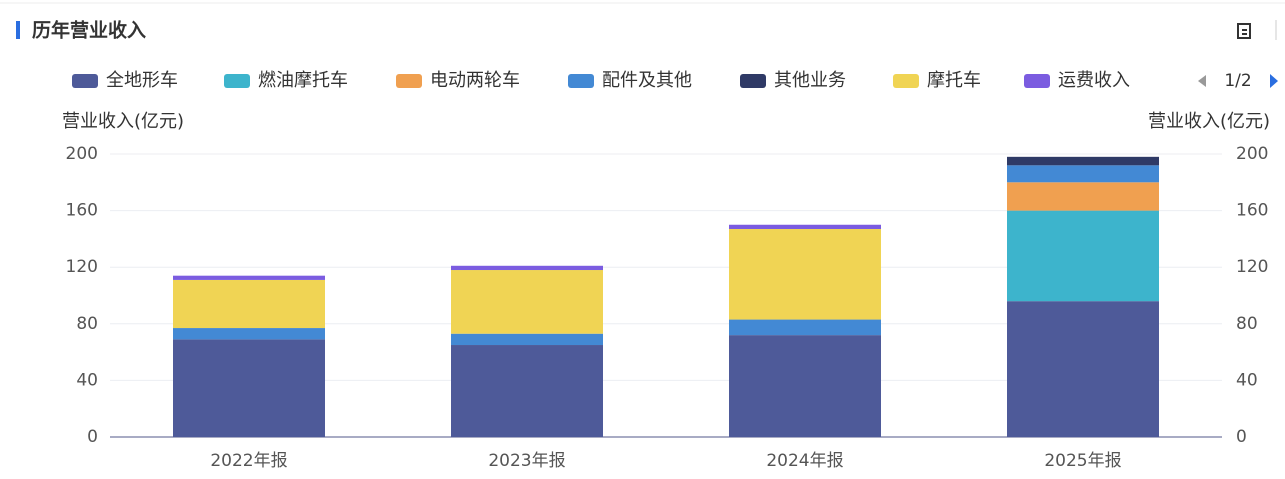 This screenshot has width=1285, height=479. What do you see at coordinates (1247, 380) in the screenshot?
I see `y2-tick-label: 40` at bounding box center [1247, 380].